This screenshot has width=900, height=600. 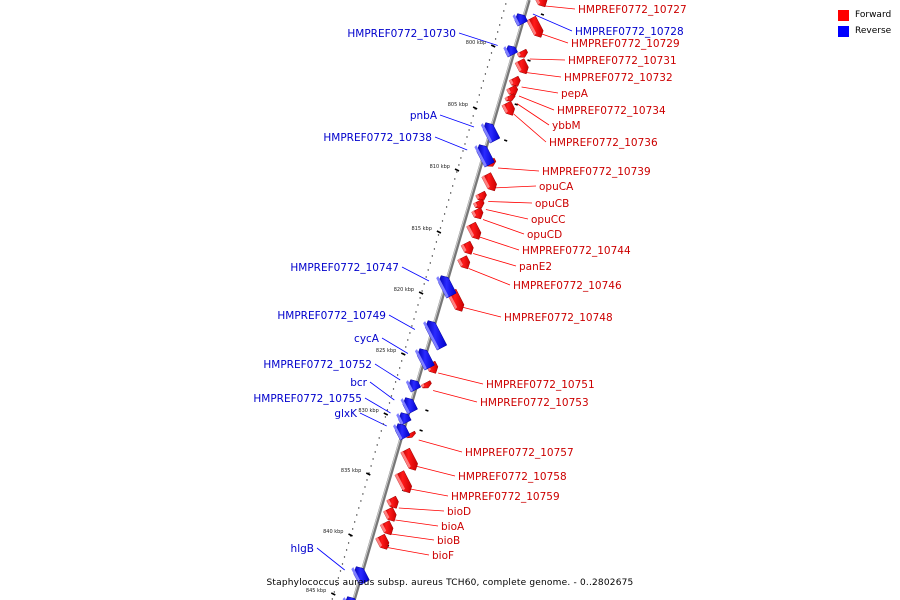 I want to click on gene-label-cycA: cycA, so click(x=367, y=339).